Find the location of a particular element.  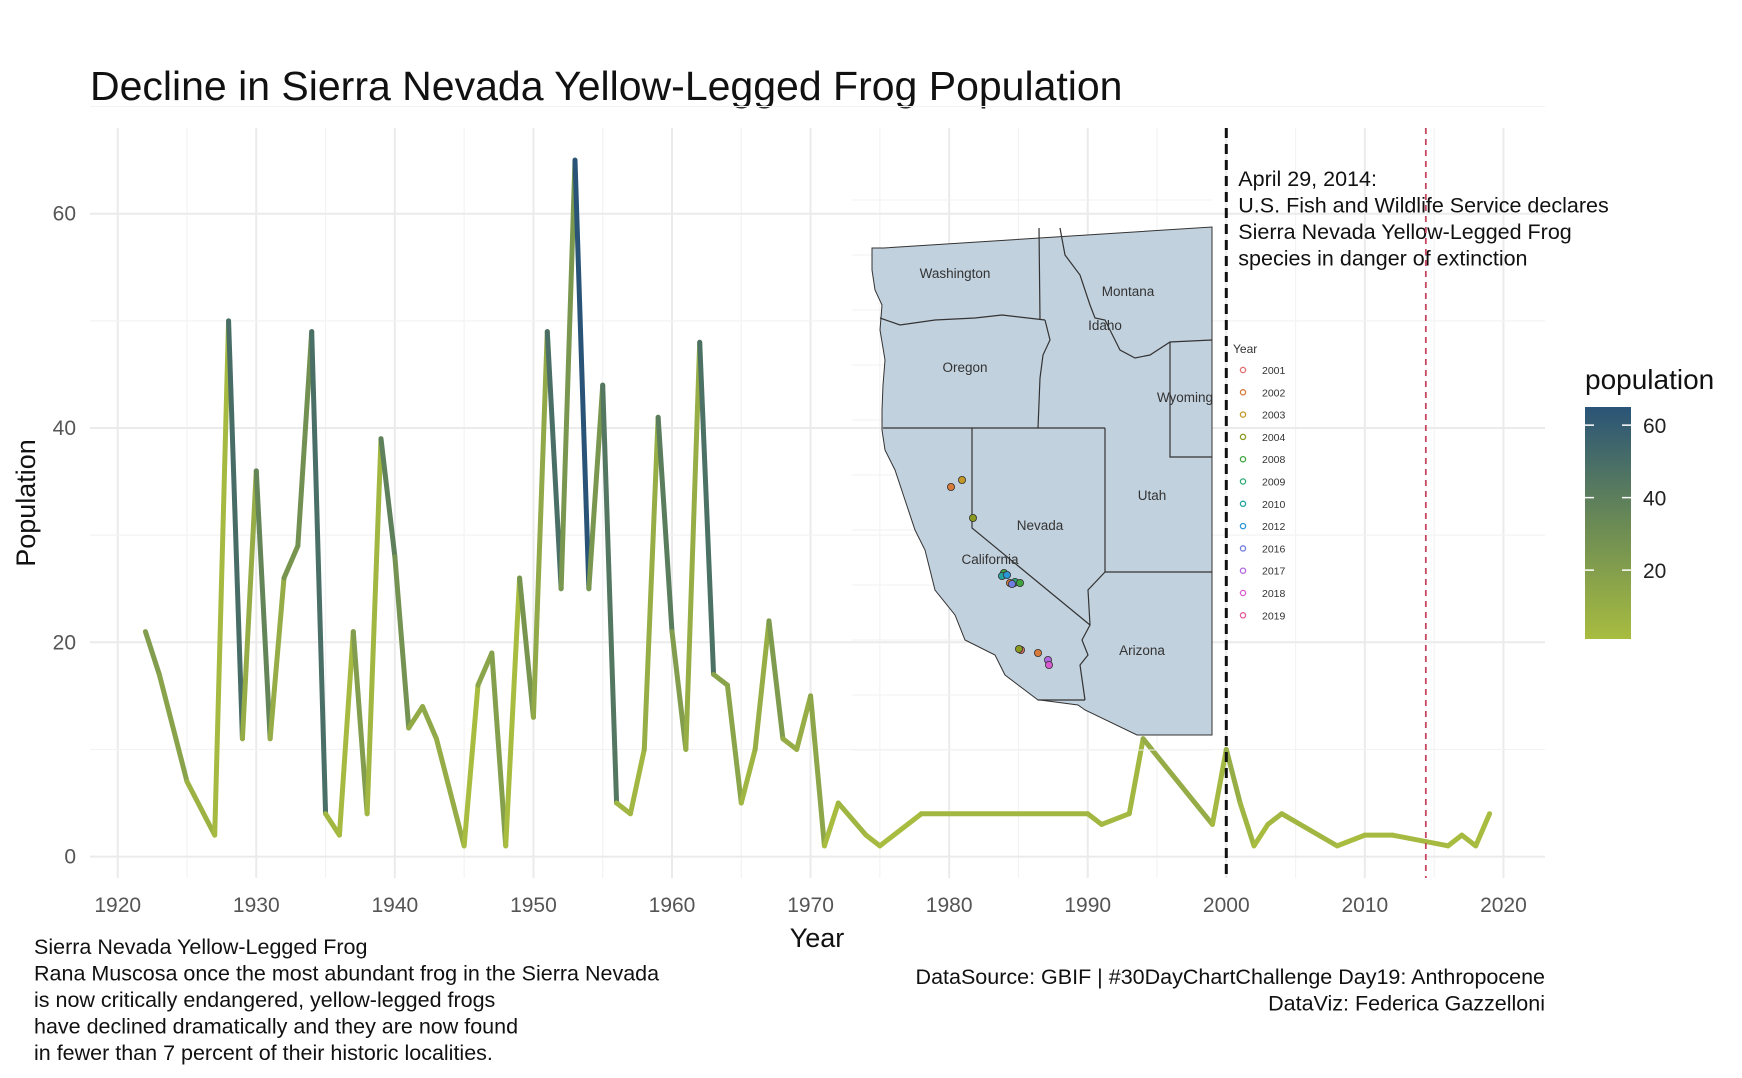

border-or-id is located at coordinates (1044, 374).